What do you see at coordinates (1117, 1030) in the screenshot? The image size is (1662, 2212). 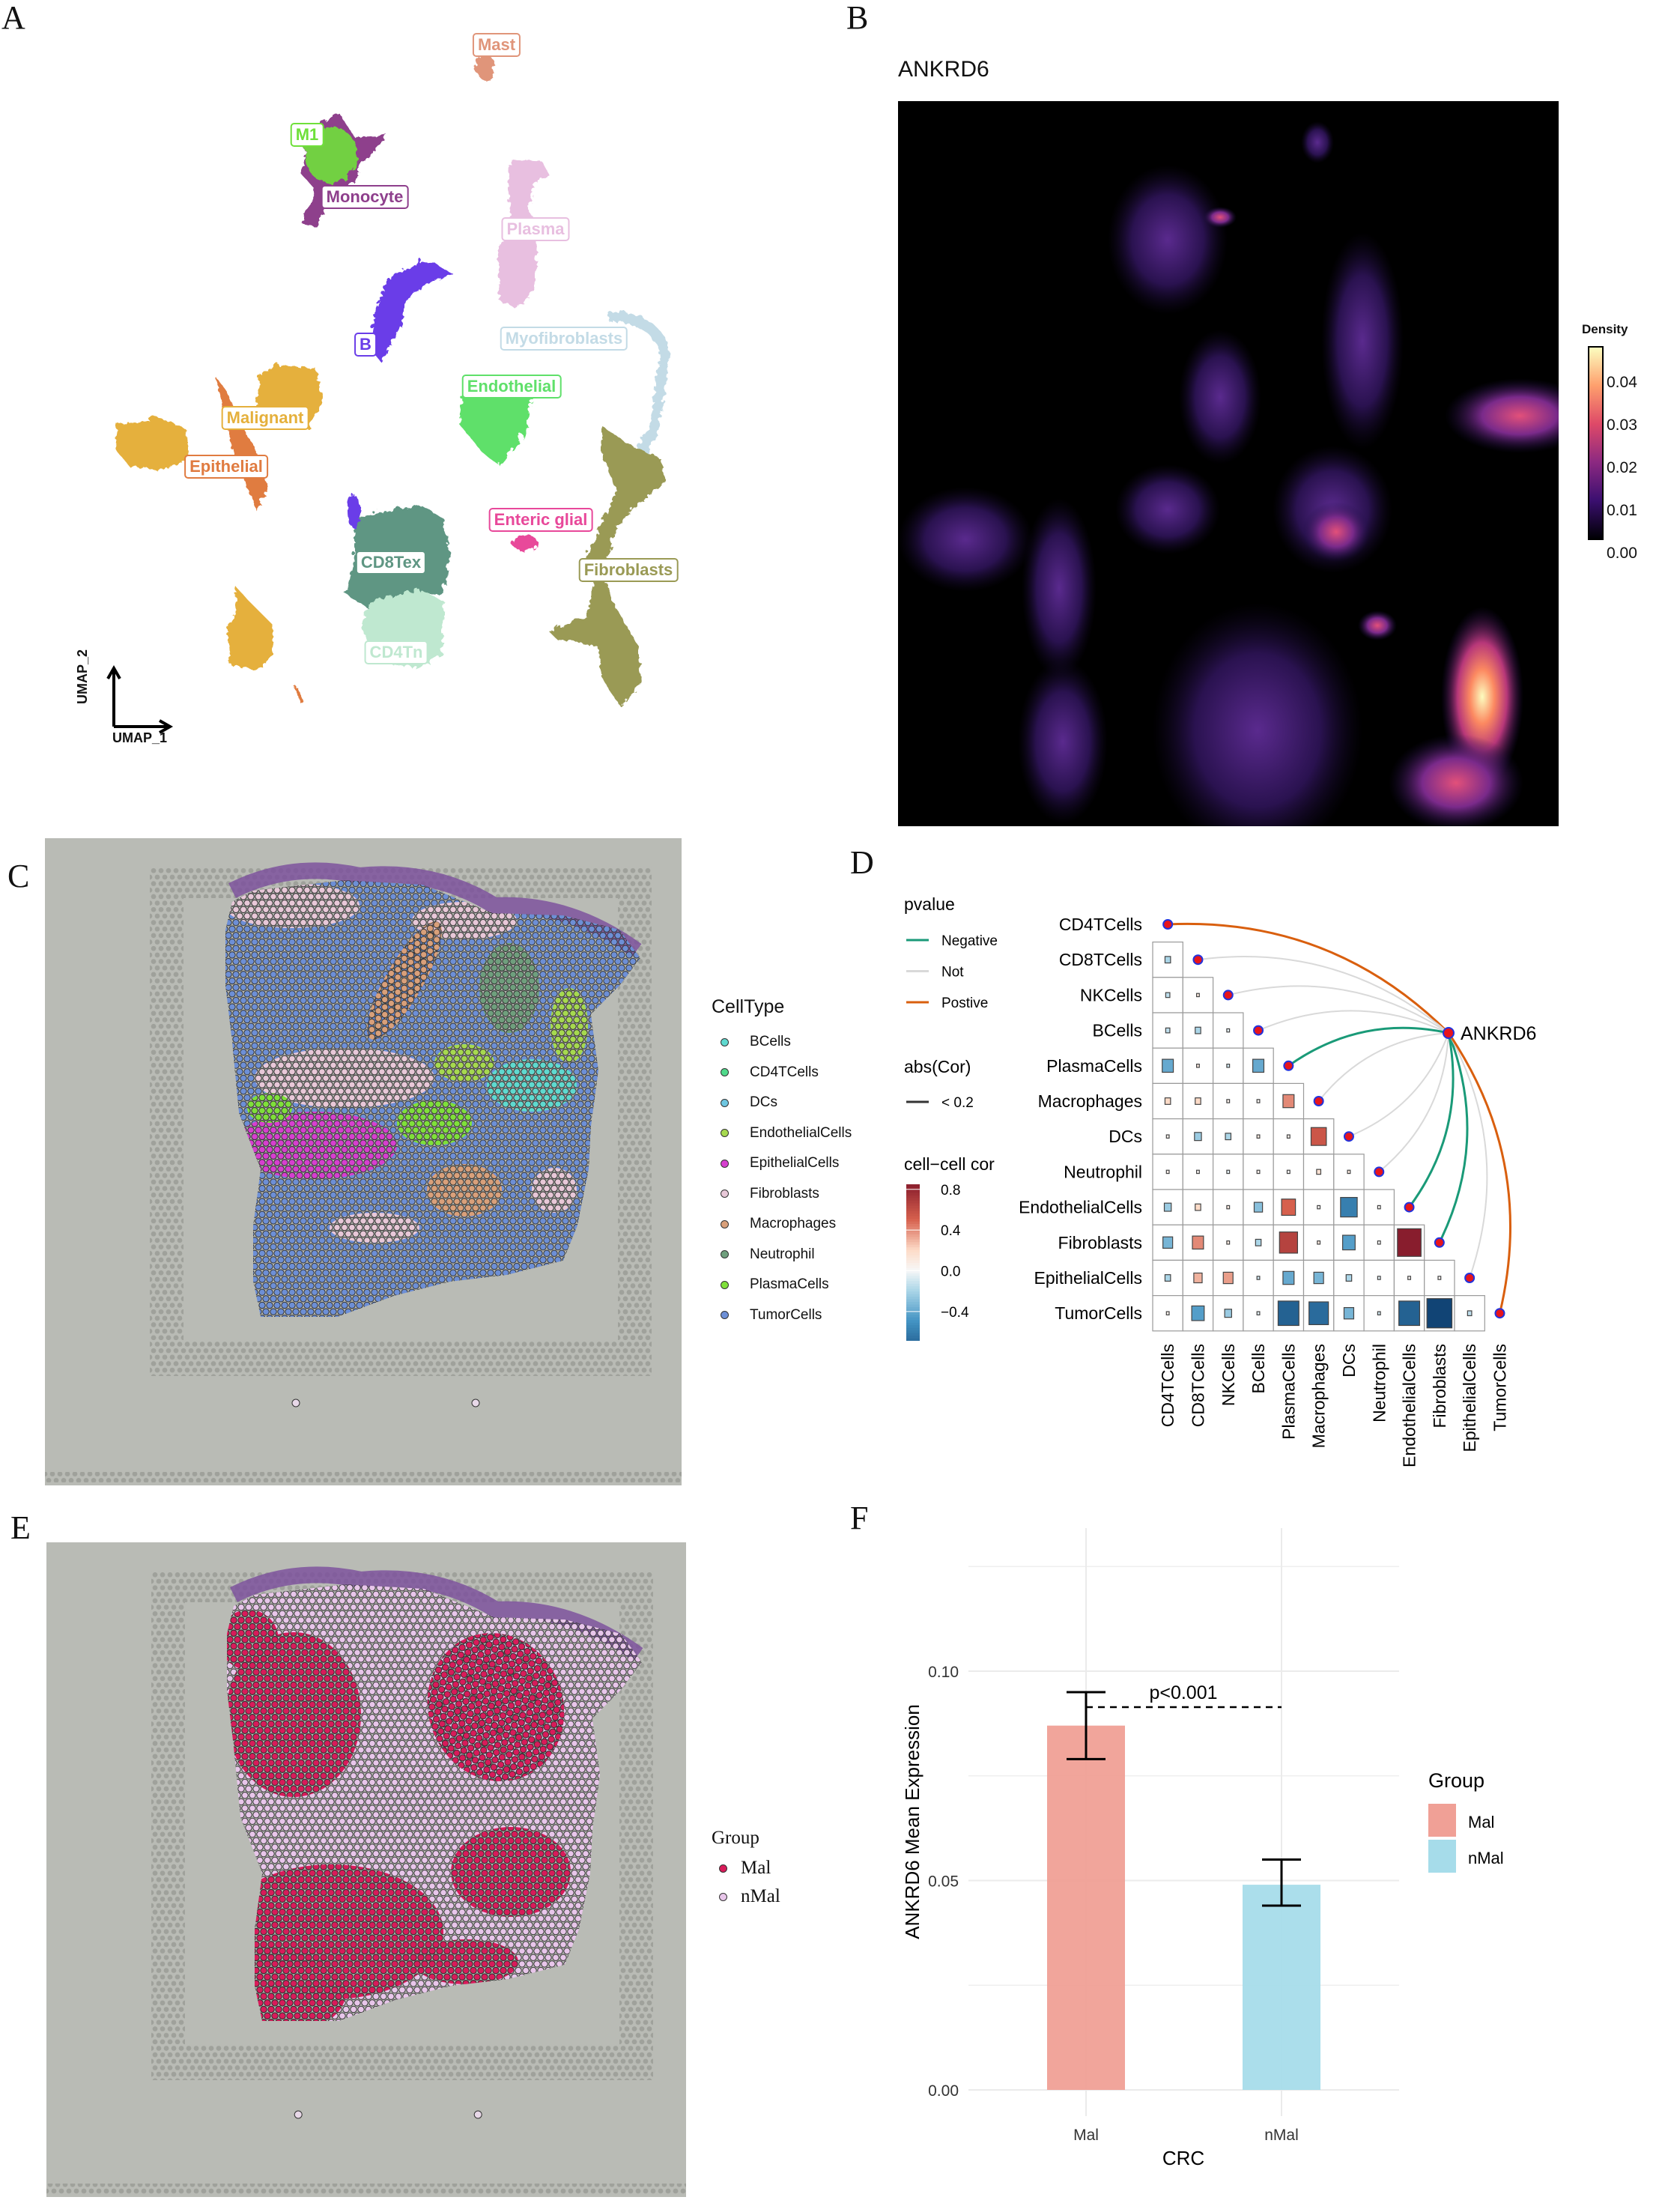 I see `row-label: BCells` at bounding box center [1117, 1030].